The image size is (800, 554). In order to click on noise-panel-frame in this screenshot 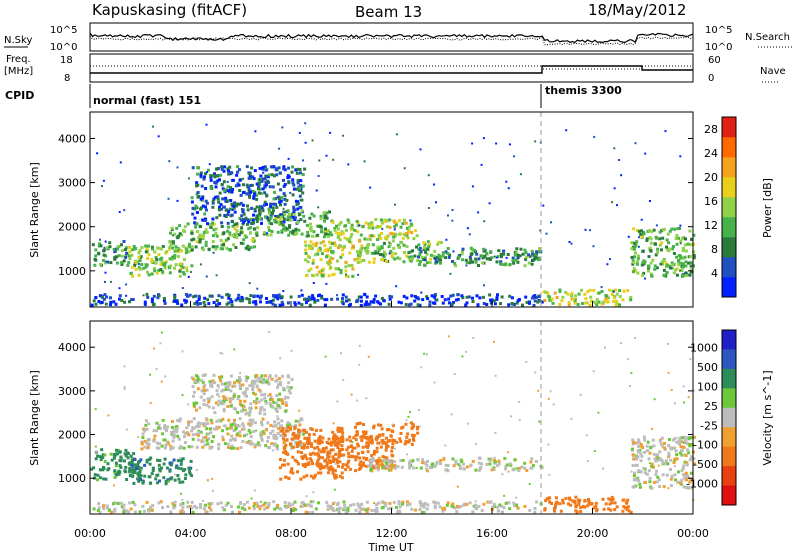, I will do `click(391, 37)`.